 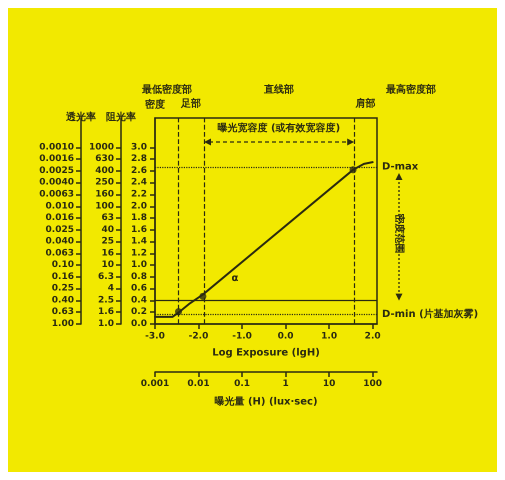 I want to click on y-axis-title: 密度, so click(x=155, y=104).